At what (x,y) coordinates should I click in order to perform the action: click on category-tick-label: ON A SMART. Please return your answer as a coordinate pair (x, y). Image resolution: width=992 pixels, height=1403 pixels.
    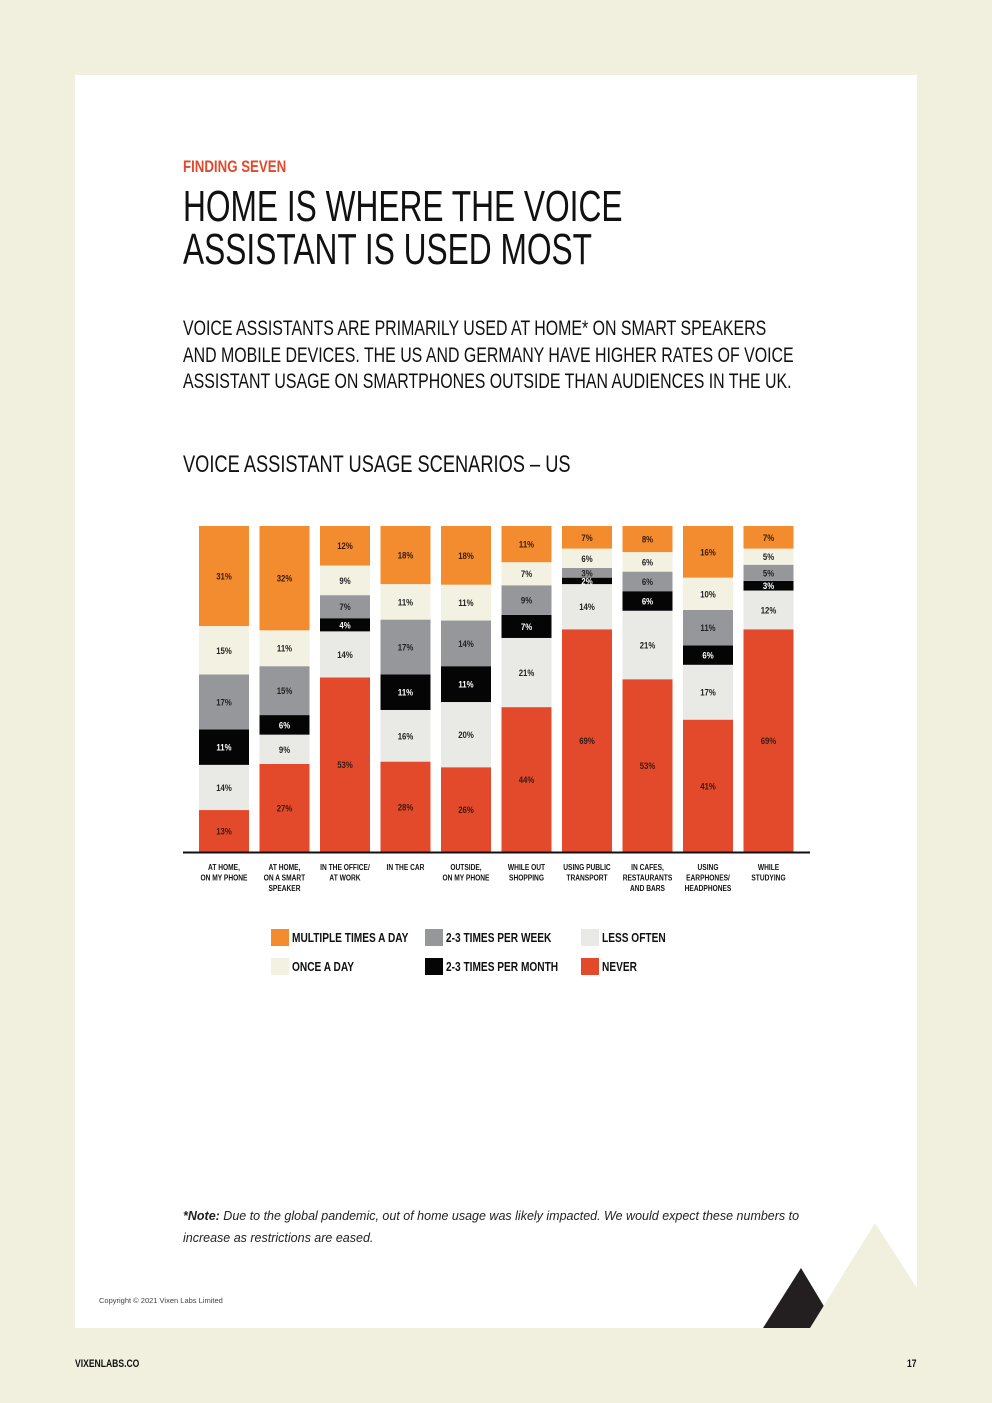
    Looking at the image, I should click on (285, 878).